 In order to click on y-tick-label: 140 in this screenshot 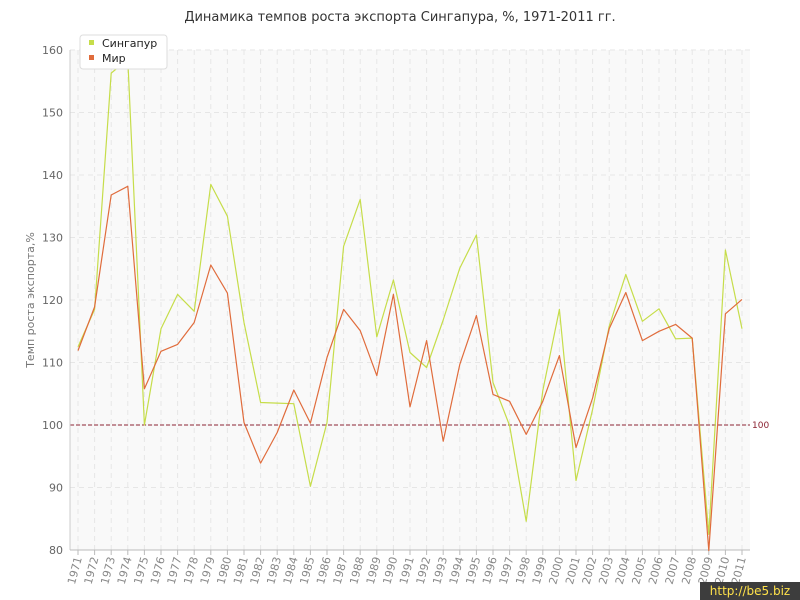, I will do `click(52, 175)`.